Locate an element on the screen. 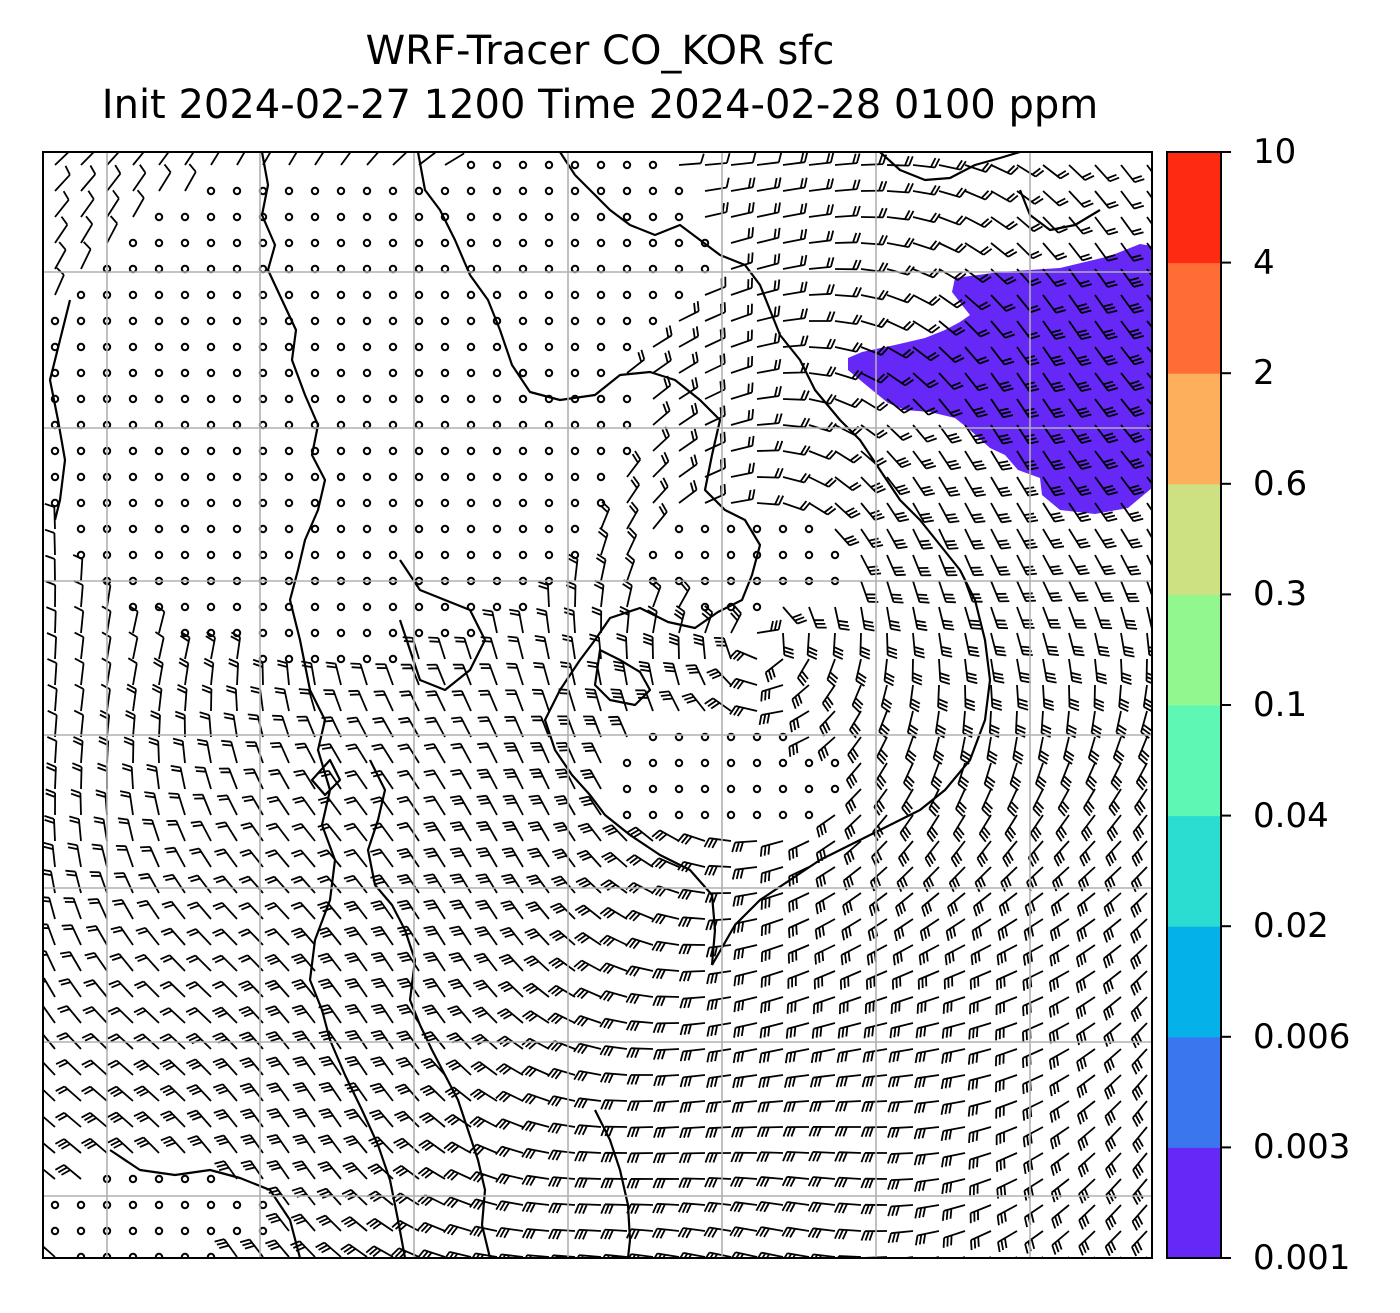 Image resolution: width=1400 pixels, height=1313 pixels. colorbar-tick-label: 0.1 is located at coordinates (1280, 705).